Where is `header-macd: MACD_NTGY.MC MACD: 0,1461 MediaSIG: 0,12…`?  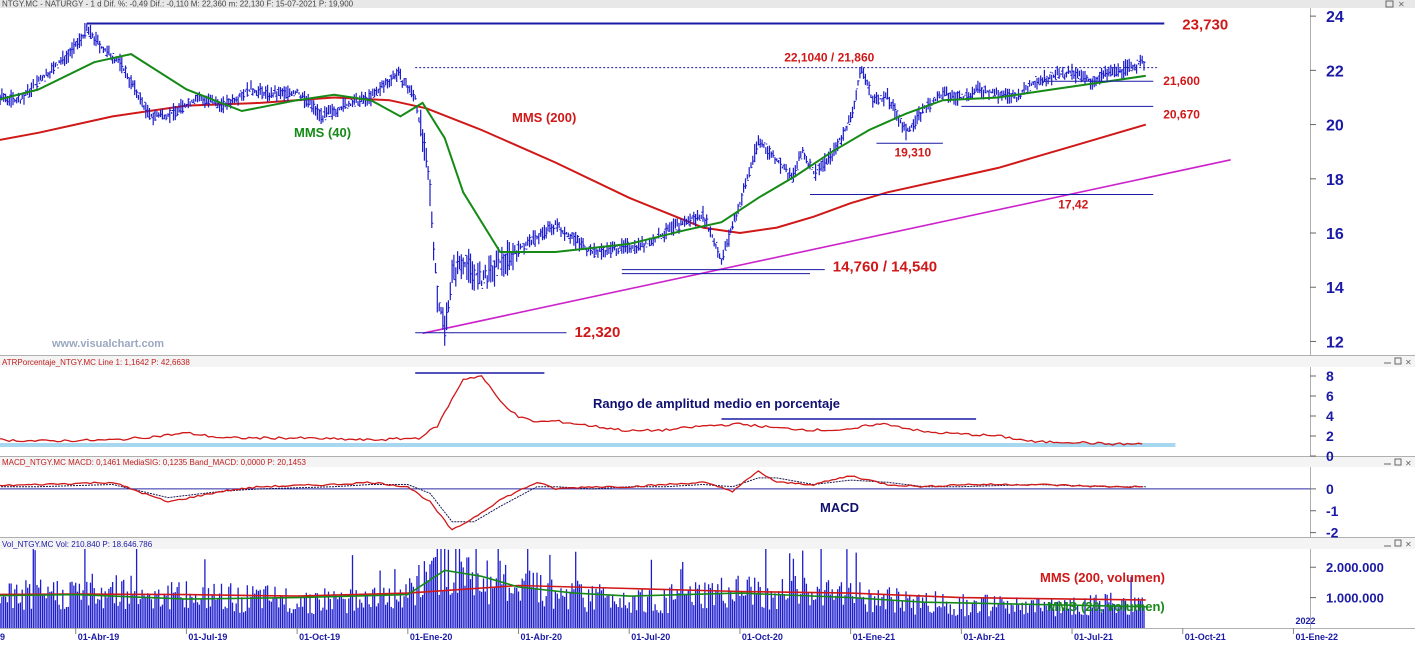 header-macd: MACD_NTGY.MC MACD: 0,1461 MediaSIG: 0,12… is located at coordinates (154, 462).